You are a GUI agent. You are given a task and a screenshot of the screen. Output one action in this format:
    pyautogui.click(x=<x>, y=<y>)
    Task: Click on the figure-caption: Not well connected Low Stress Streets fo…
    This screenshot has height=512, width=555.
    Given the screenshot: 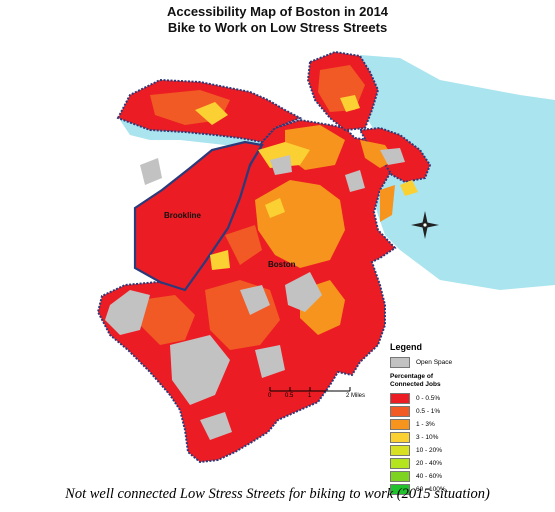 What is the action you would take?
    pyautogui.click(x=277, y=494)
    